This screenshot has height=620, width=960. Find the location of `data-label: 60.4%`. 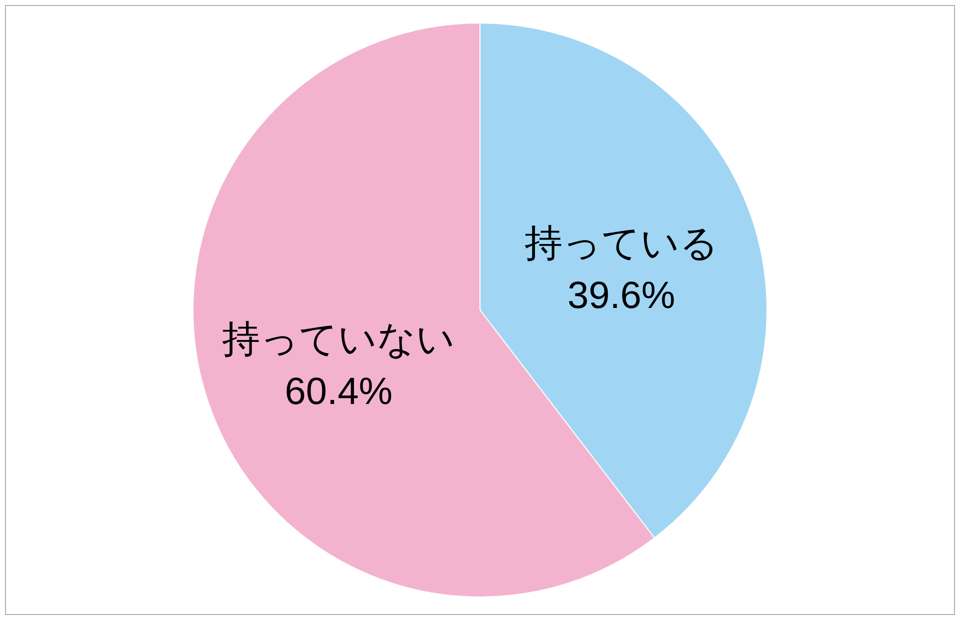

data-label: 60.4% is located at coordinates (338, 391).